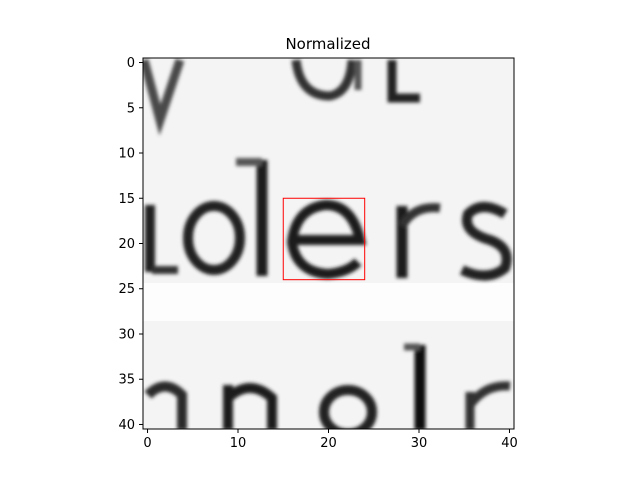  What do you see at coordinates (238, 443) in the screenshot?
I see `x-tick-label: 10` at bounding box center [238, 443].